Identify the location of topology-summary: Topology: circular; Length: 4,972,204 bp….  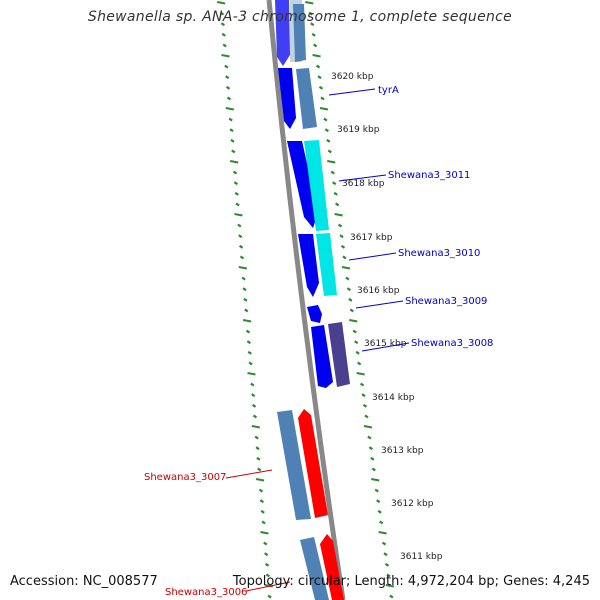
(411, 581).